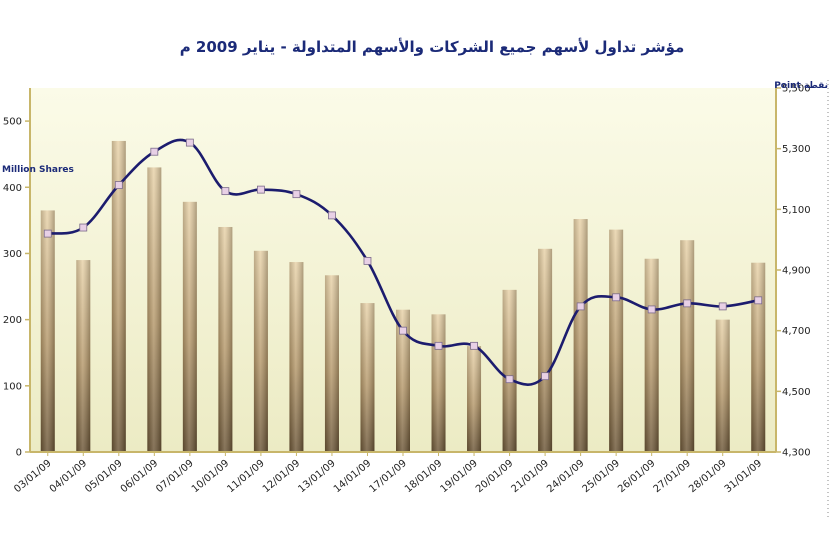 The width and height of the screenshot is (830, 541). Describe the element at coordinates (316, 476) in the screenshot. I see `x-tick-label: 13/01/09` at that location.